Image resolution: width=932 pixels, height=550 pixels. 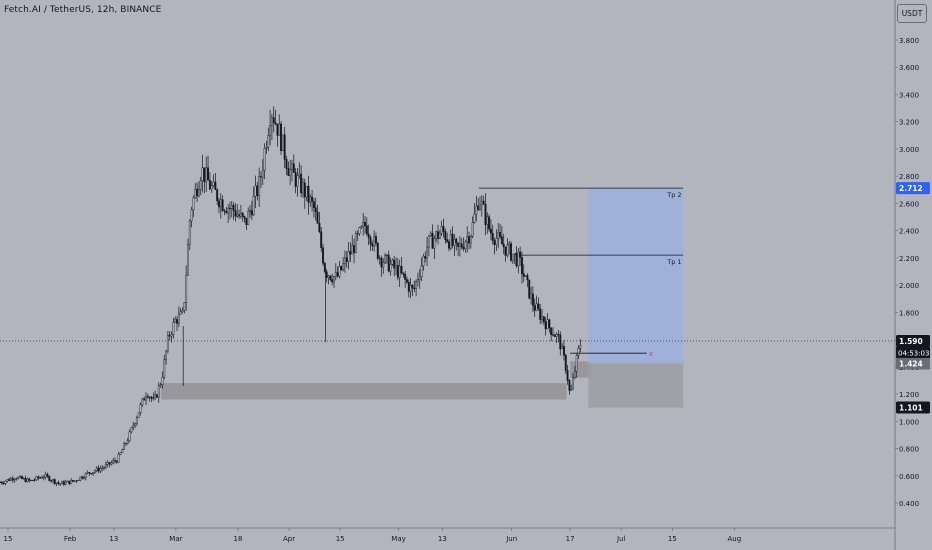 What do you see at coordinates (909, 177) in the screenshot?
I see `price-tick-label: 2.800` at bounding box center [909, 177].